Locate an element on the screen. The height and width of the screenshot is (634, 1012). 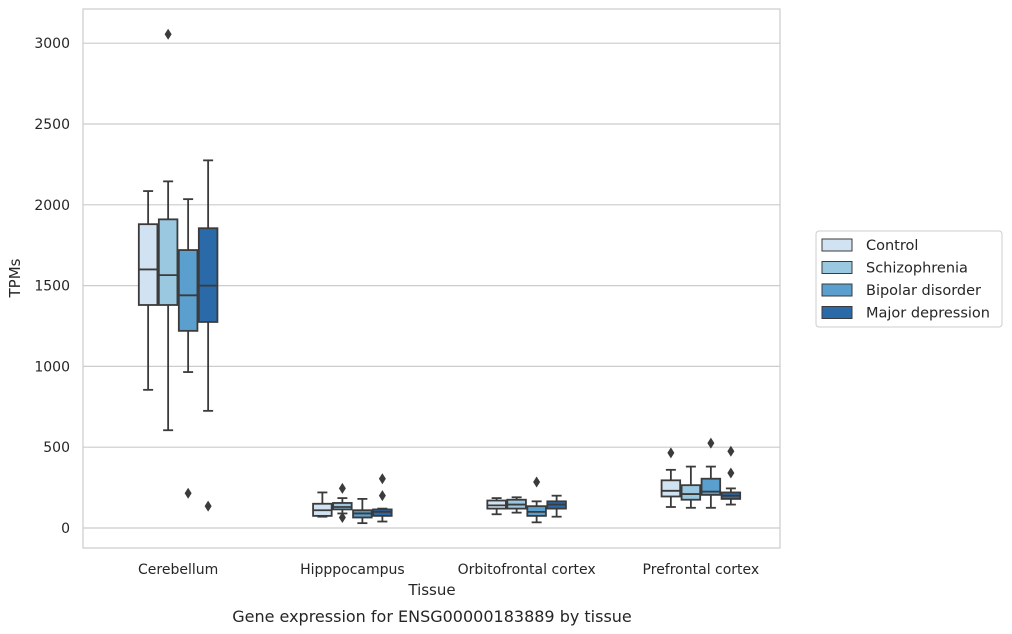
y-tick-label: 2500 is located at coordinates (52, 125).